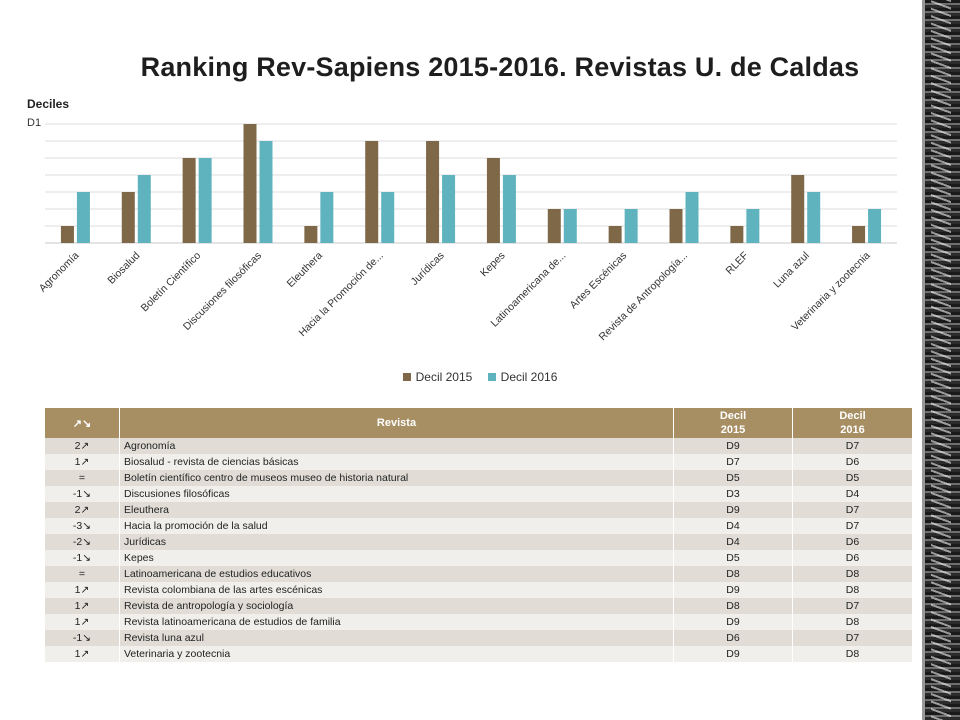  I want to click on header-decil-2016: Decil 2016, so click(852, 423).